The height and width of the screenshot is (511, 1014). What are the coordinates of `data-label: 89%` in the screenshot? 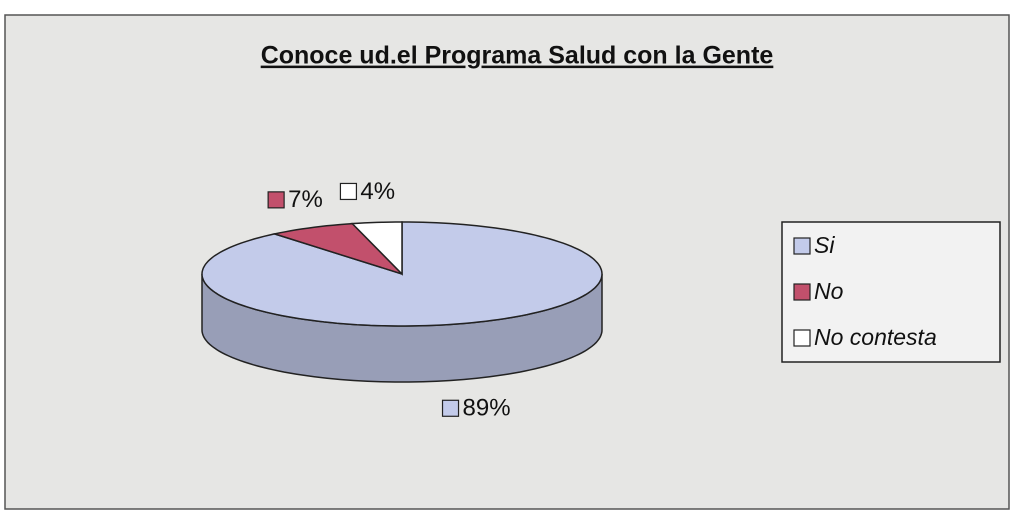 It's located at (487, 408).